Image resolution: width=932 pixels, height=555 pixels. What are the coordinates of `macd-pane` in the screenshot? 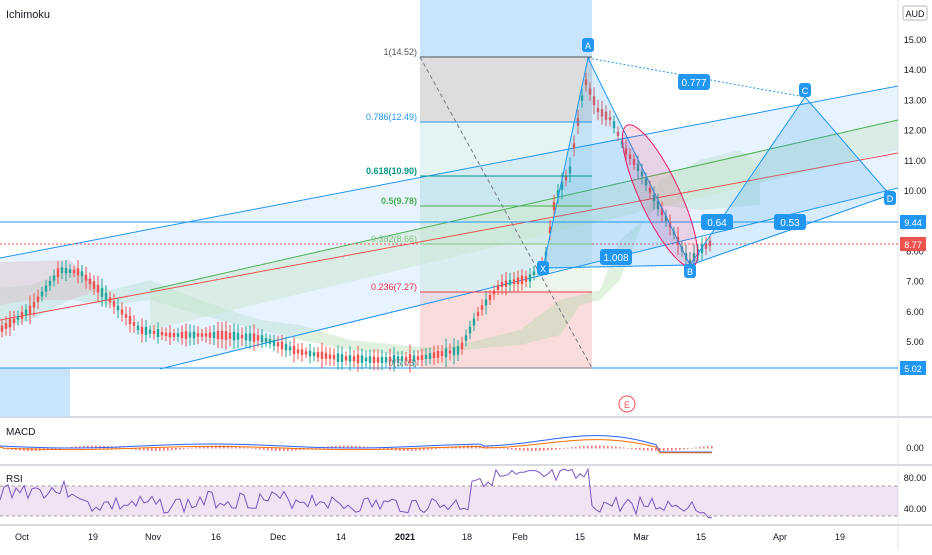 It's located at (356, 444).